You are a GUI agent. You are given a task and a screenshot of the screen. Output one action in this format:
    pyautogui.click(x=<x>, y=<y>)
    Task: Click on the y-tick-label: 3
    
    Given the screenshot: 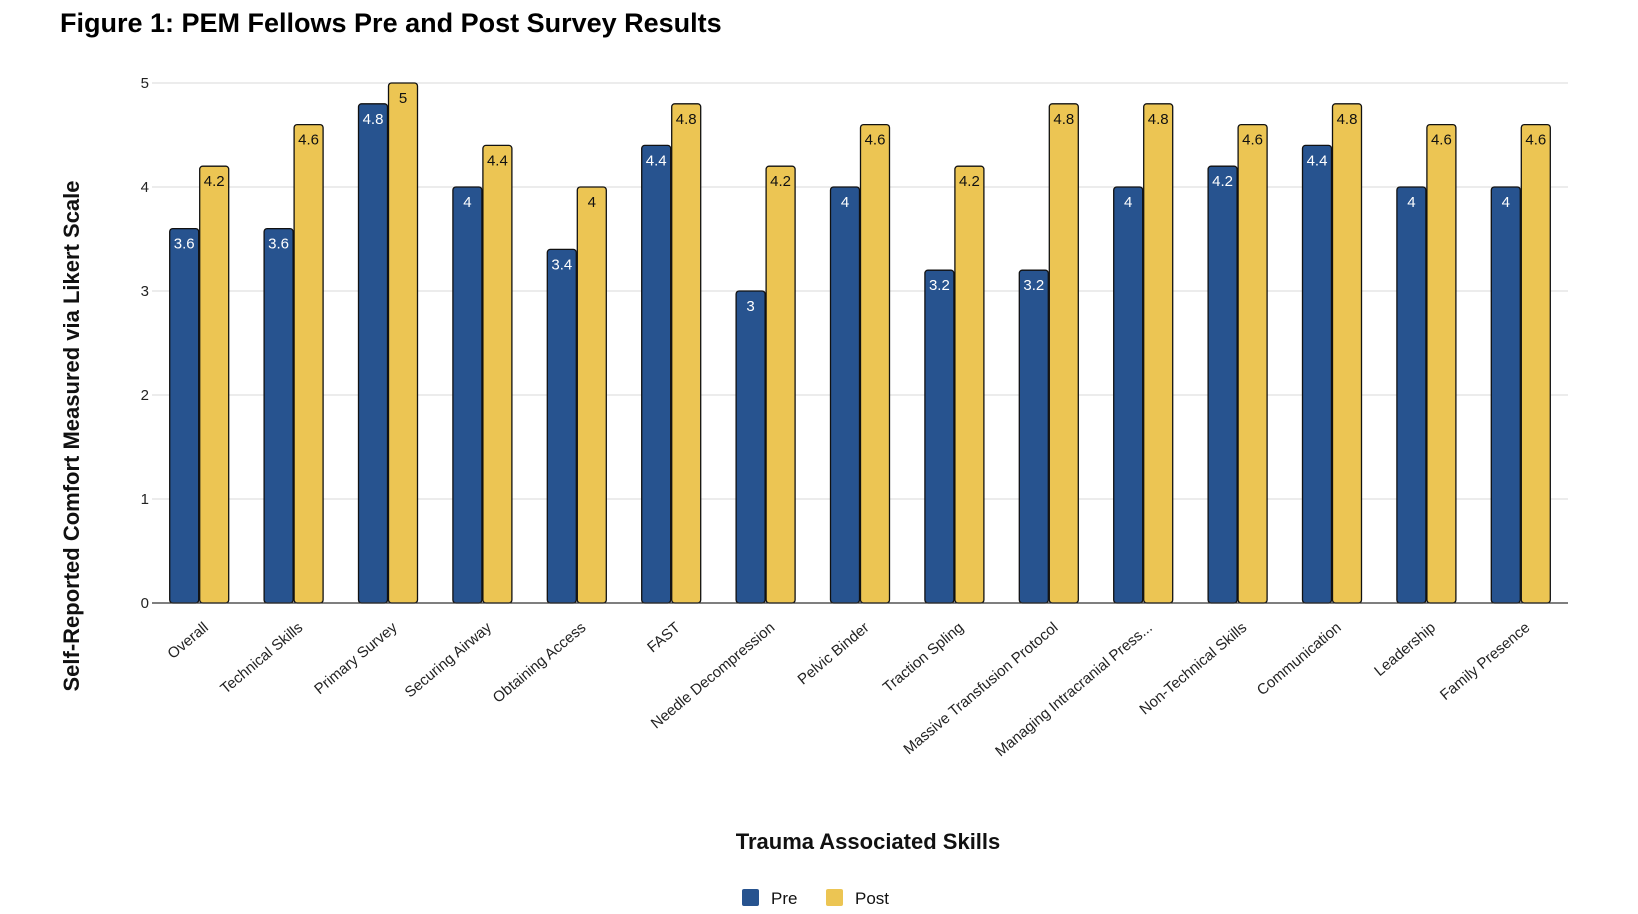 What is the action you would take?
    pyautogui.click(x=145, y=291)
    